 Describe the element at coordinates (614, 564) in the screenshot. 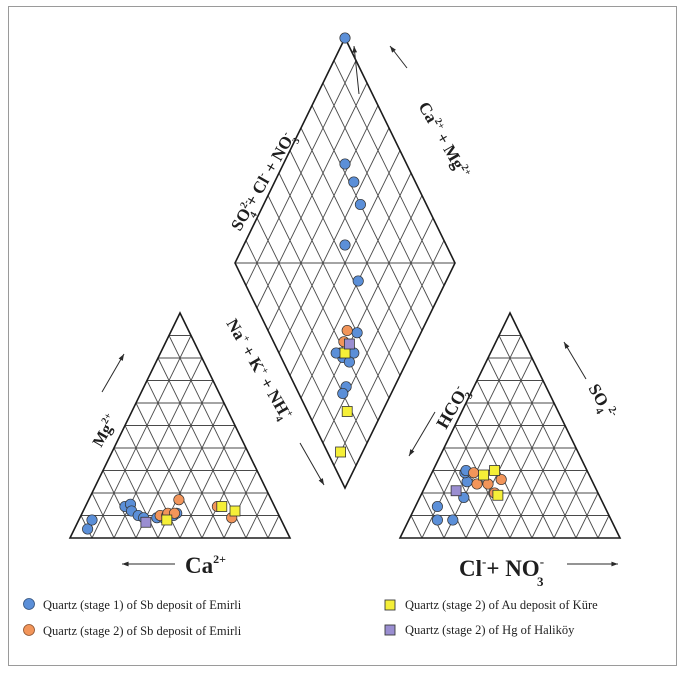

I see `anion-bottom-arrow-head` at that location.